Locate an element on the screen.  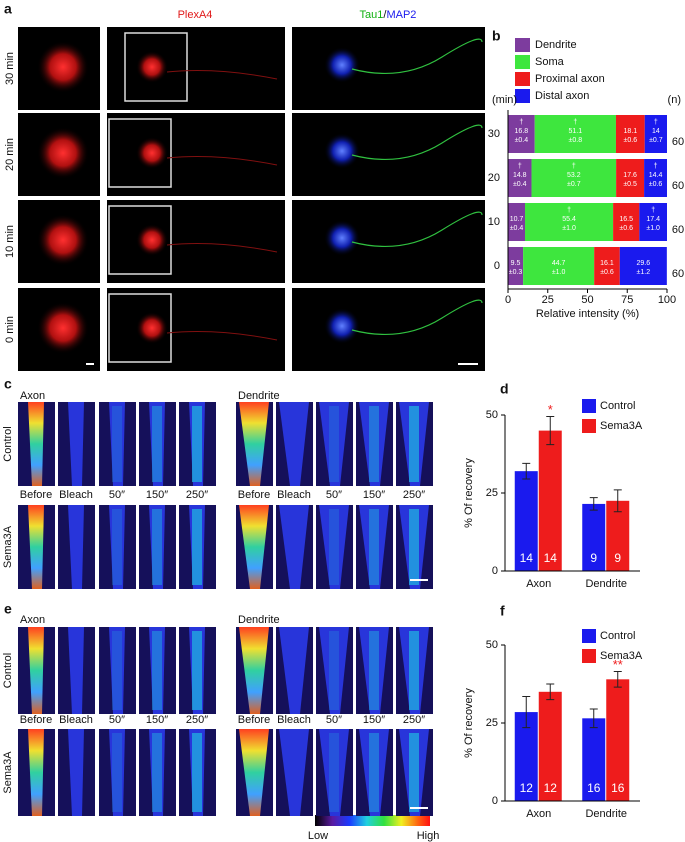
panel-label: d is located at coordinates (504, 389).